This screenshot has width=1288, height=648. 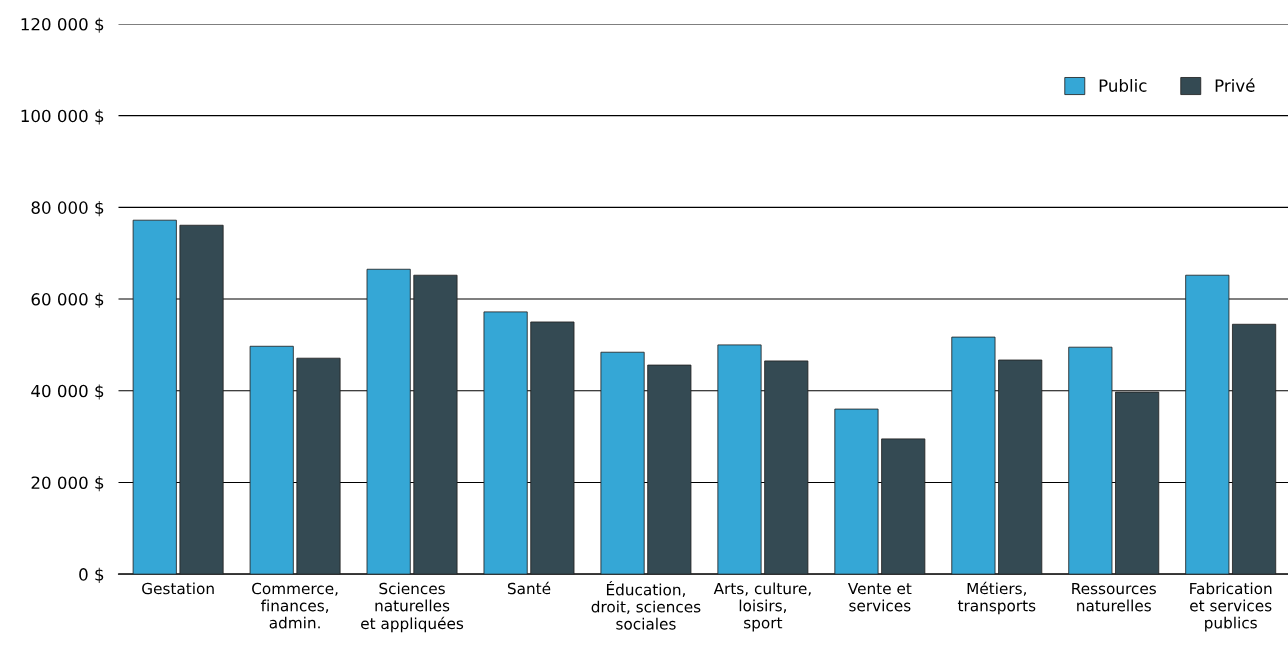 I want to click on y-tick-label: 100 000 $, so click(x=62, y=117).